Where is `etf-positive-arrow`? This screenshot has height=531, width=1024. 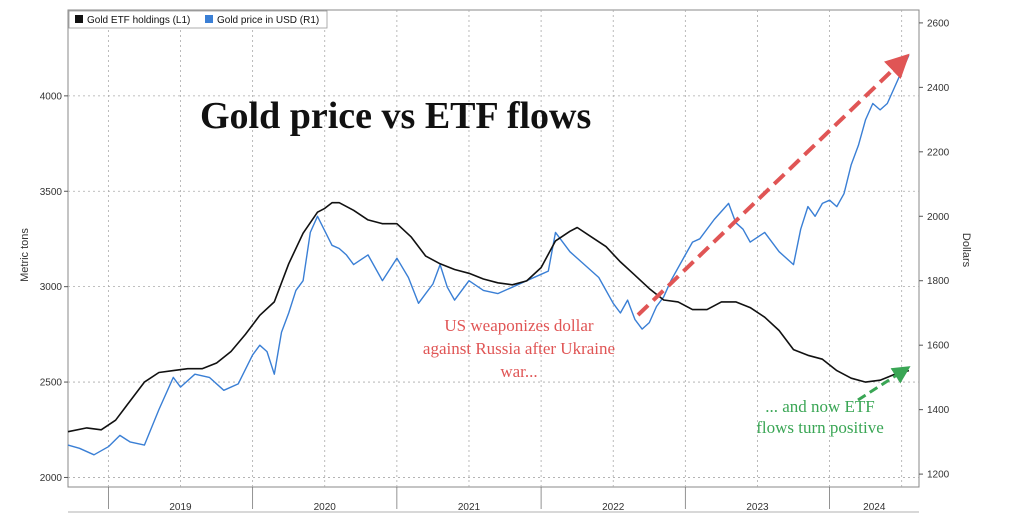
etf-positive-arrow is located at coordinates (884, 384).